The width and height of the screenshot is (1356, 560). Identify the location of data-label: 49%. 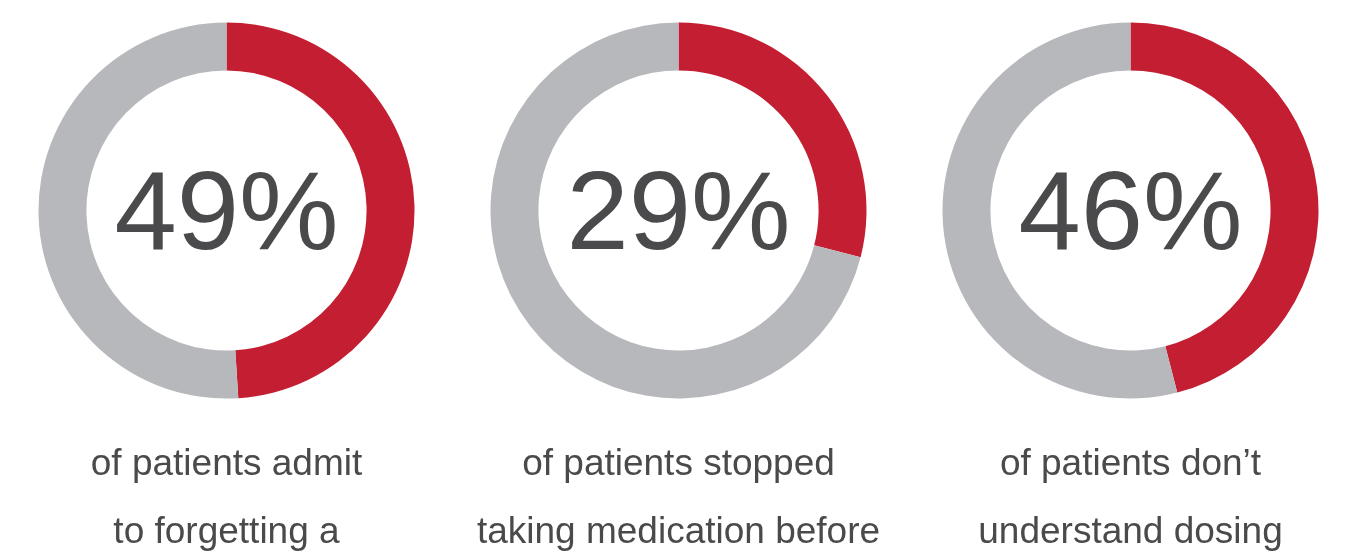
(226, 210).